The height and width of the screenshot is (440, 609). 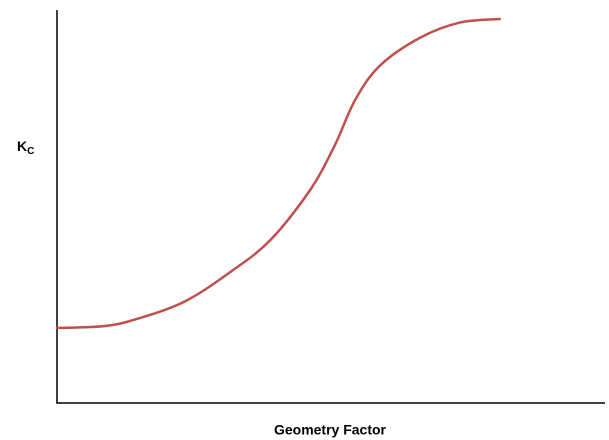 I want to click on x-axis-label: Geometry Factor, so click(x=330, y=430).